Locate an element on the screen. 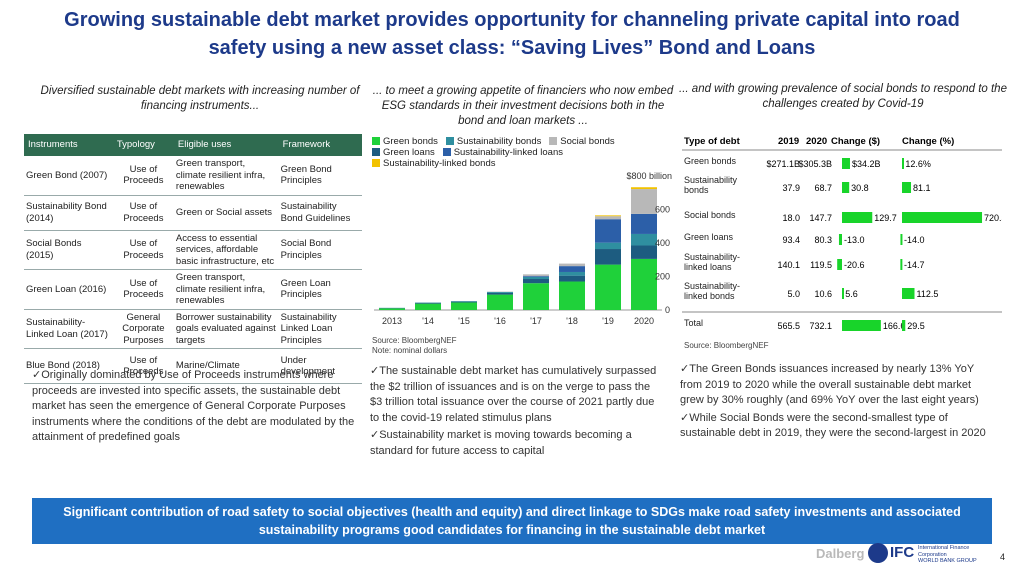 Image resolution: width=1024 pixels, height=576 pixels. col-eligible-uses: Eligible uses is located at coordinates (226, 145).